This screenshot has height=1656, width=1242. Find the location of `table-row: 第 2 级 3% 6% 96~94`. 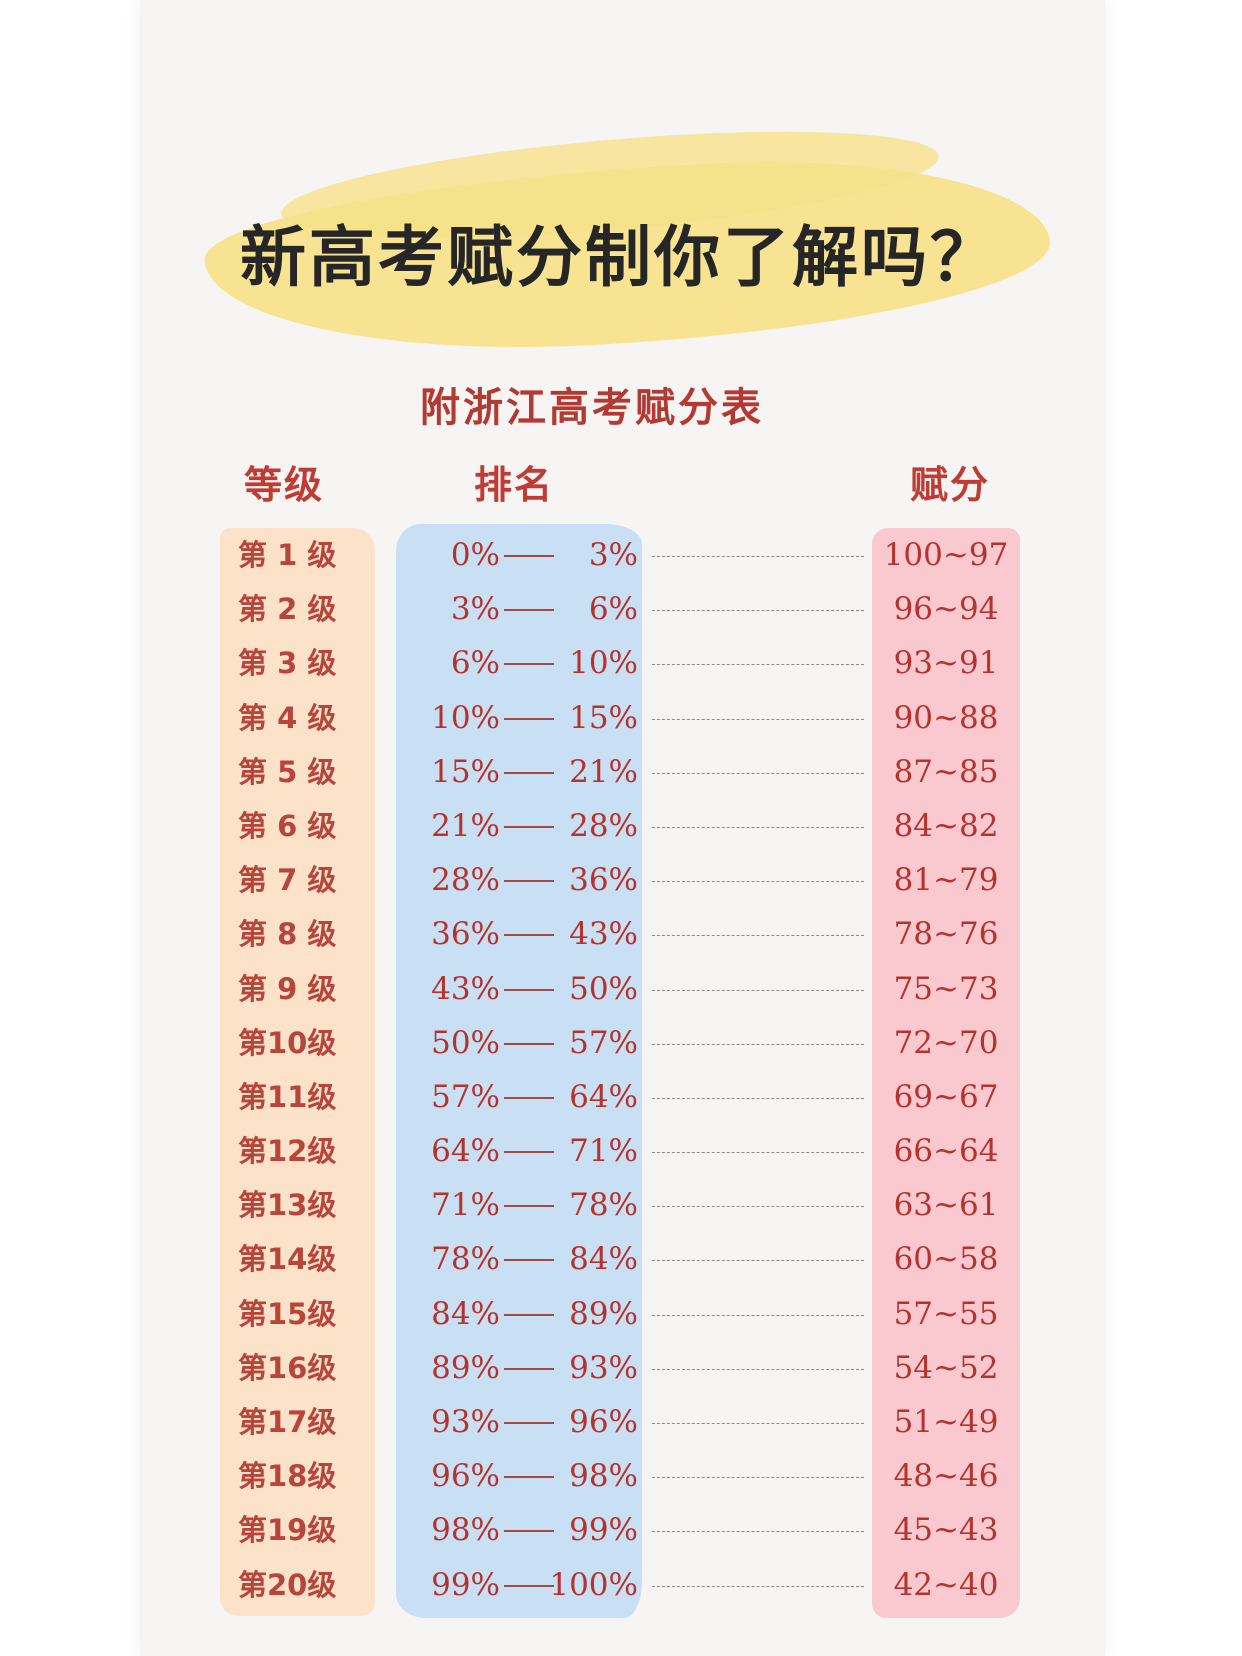

table-row: 第 2 级 3% 6% 96~94 is located at coordinates (621, 609).